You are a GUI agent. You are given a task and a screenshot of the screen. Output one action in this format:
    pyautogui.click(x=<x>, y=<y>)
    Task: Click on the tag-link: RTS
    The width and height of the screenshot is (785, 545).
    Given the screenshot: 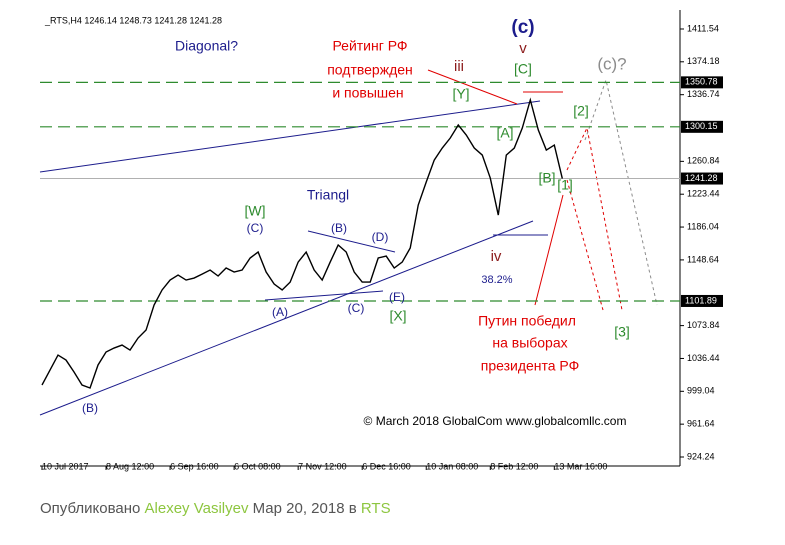 What is the action you would take?
    pyautogui.click(x=375, y=508)
    